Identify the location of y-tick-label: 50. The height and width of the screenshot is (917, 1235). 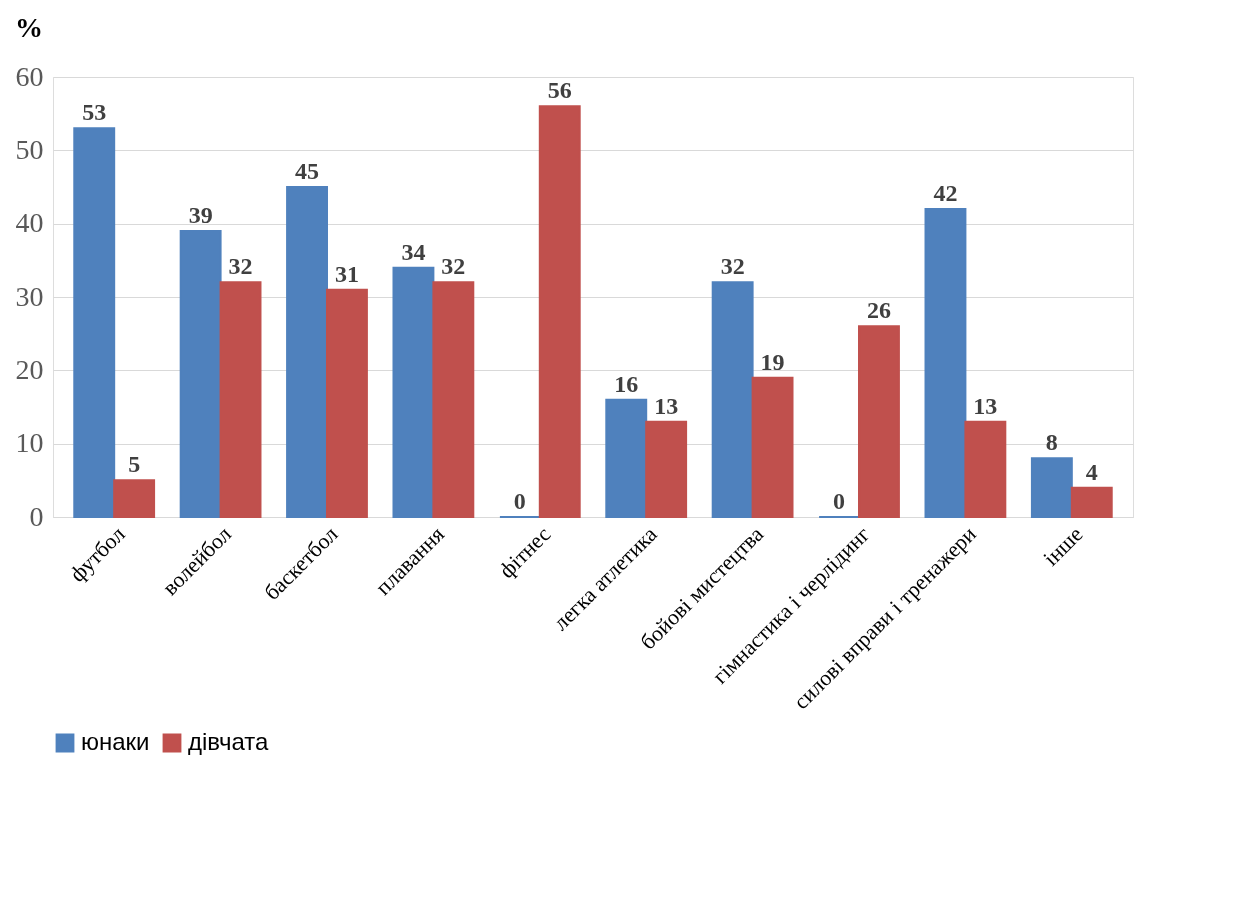
(29, 149).